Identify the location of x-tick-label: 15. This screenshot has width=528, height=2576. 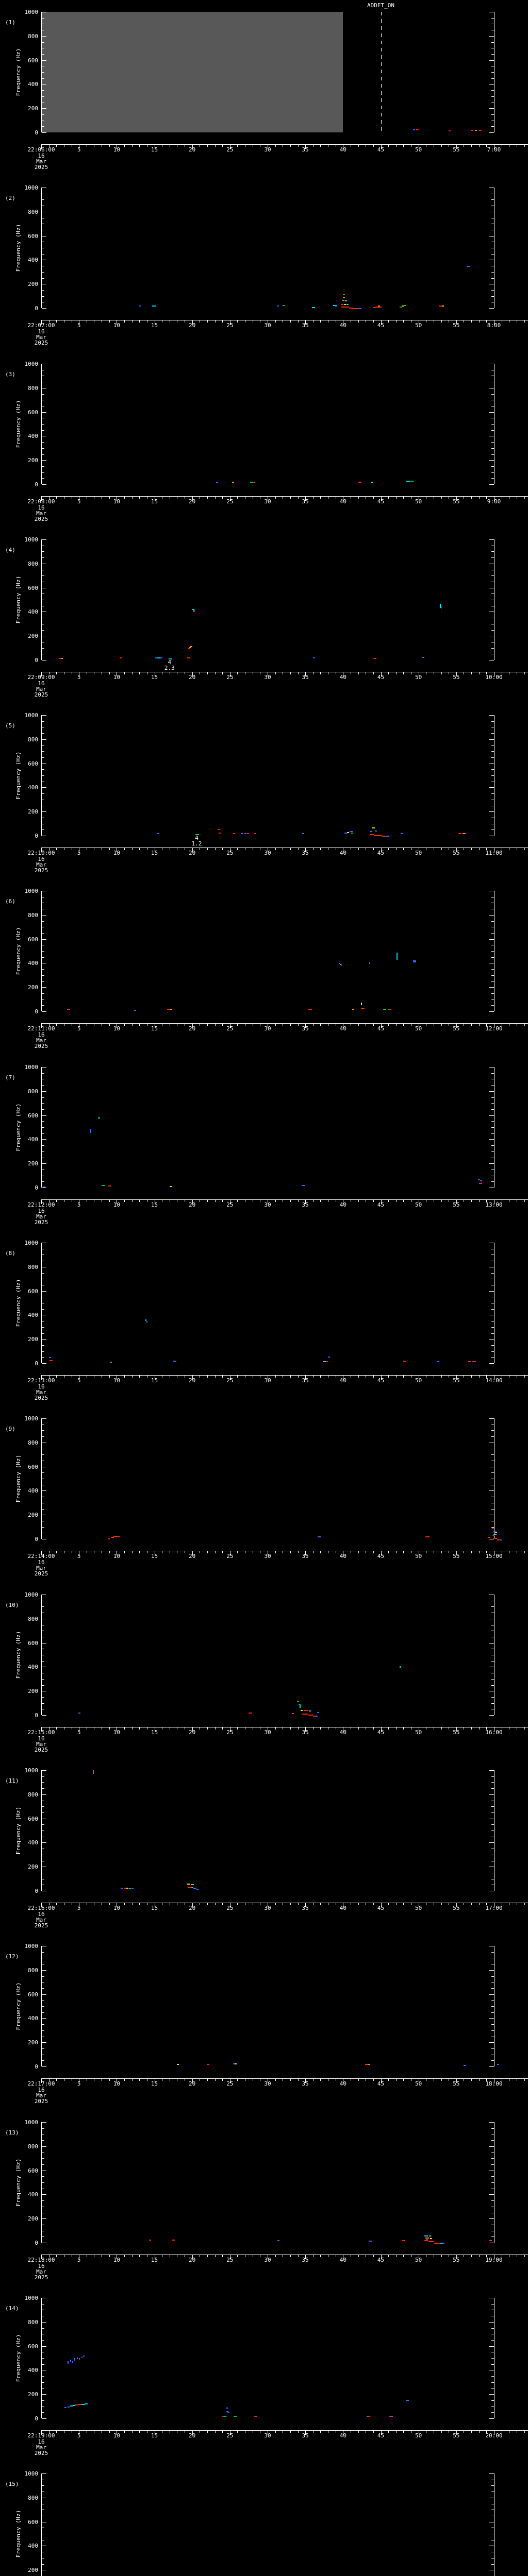
(154, 149).